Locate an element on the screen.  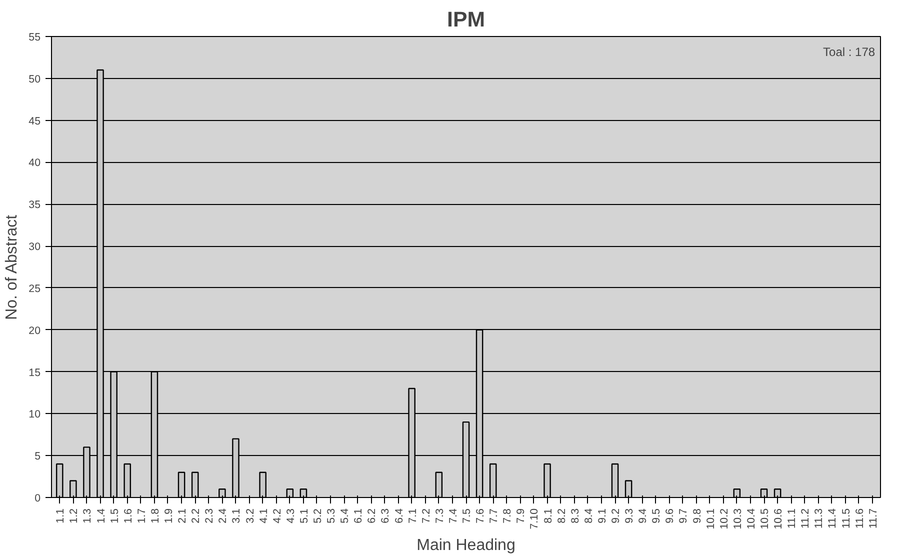
x-tick-label: 1.7 is located at coordinates (142, 516).